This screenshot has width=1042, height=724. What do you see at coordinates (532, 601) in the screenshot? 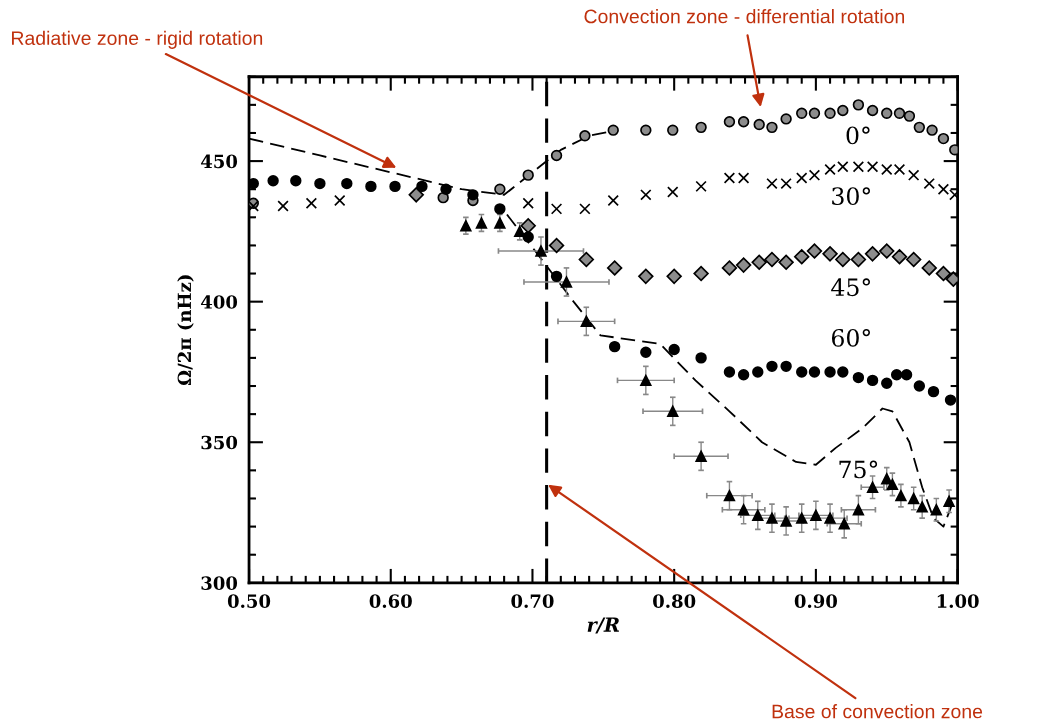
I see `x-tick-label: 0.70` at bounding box center [532, 601].